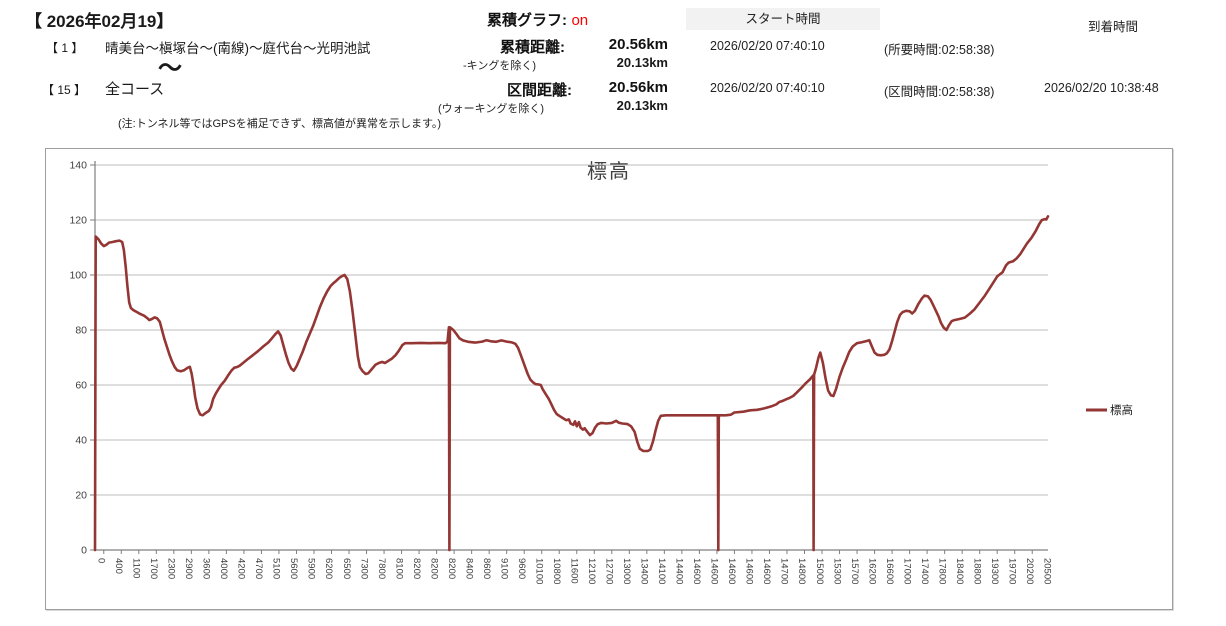  What do you see at coordinates (135, 89) in the screenshot?
I see `course-row2-name: 全コース` at bounding box center [135, 89].